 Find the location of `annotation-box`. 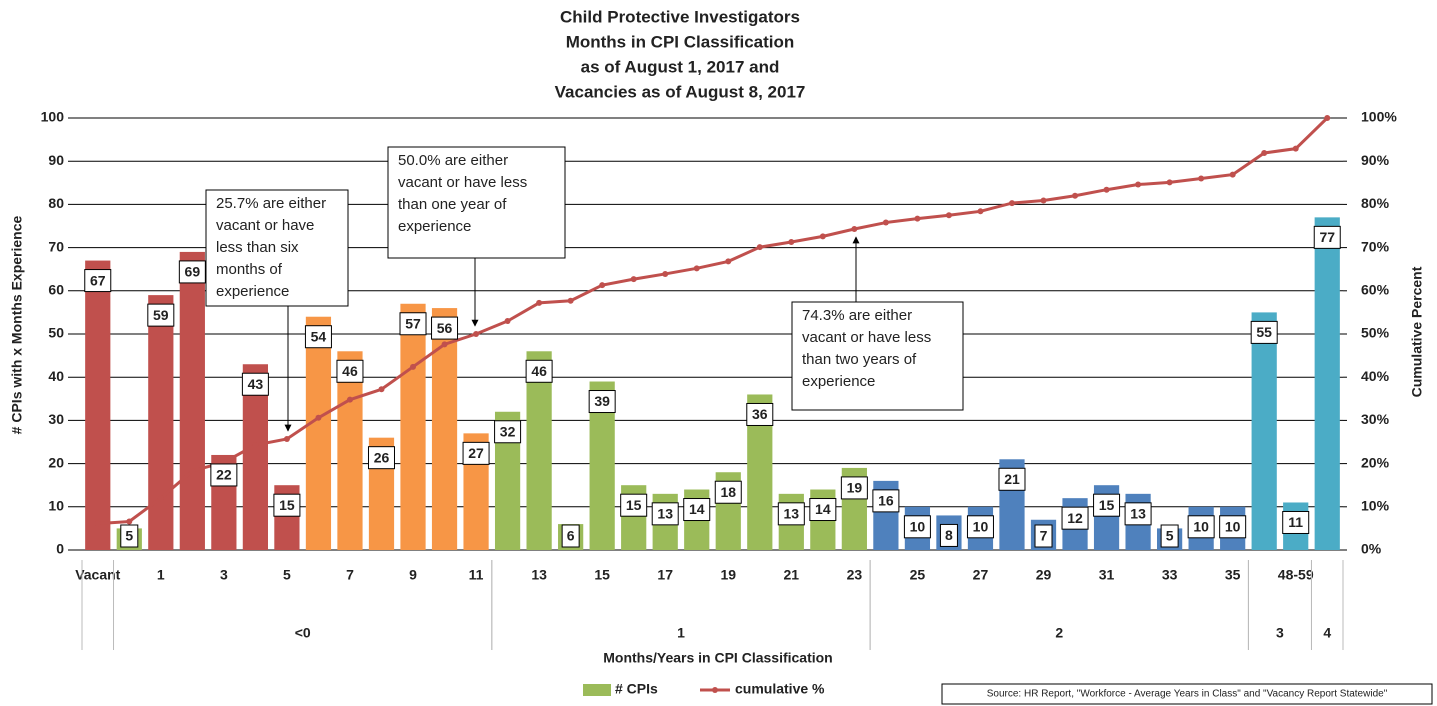

annotation-box is located at coordinates (277, 248).